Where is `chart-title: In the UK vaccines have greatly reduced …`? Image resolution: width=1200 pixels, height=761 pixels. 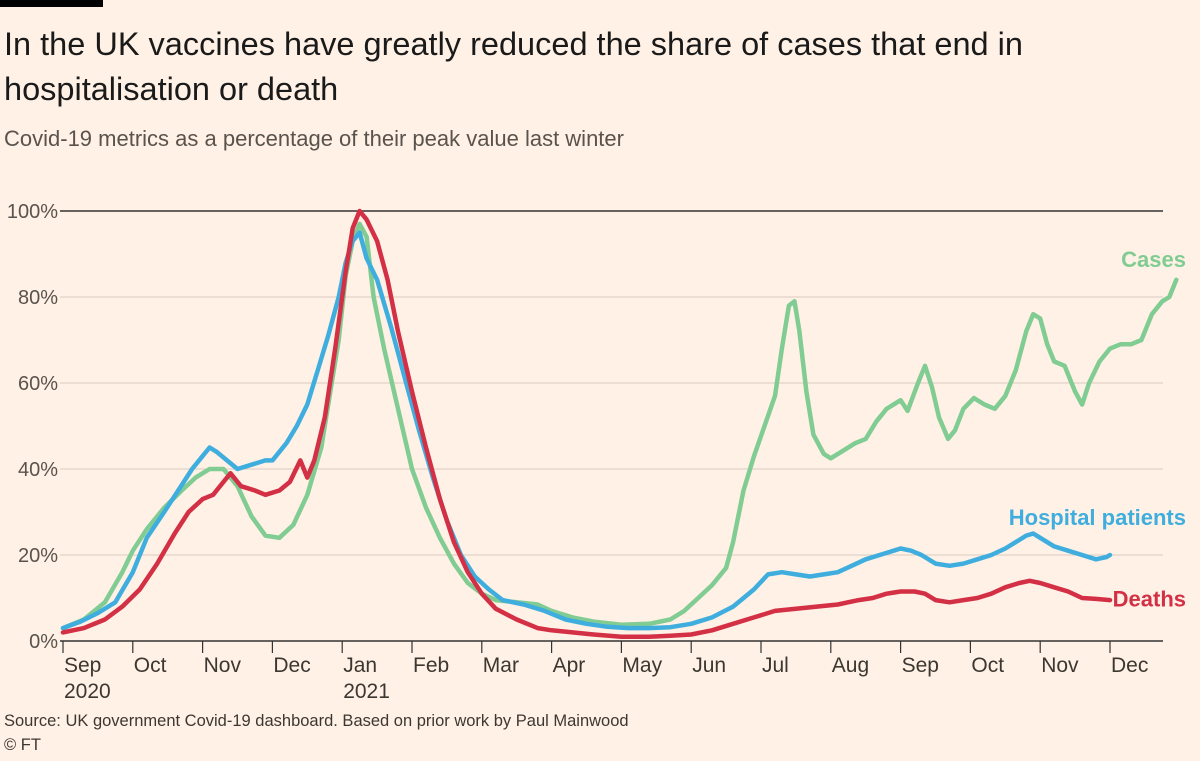 chart-title: In the UK vaccines have greatly reduced … is located at coordinates (513, 66).